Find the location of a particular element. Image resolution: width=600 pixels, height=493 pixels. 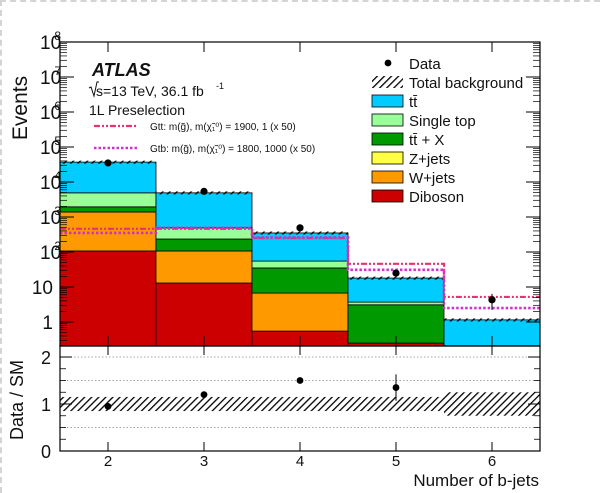

legend-label: W+jets is located at coordinates (432, 178).